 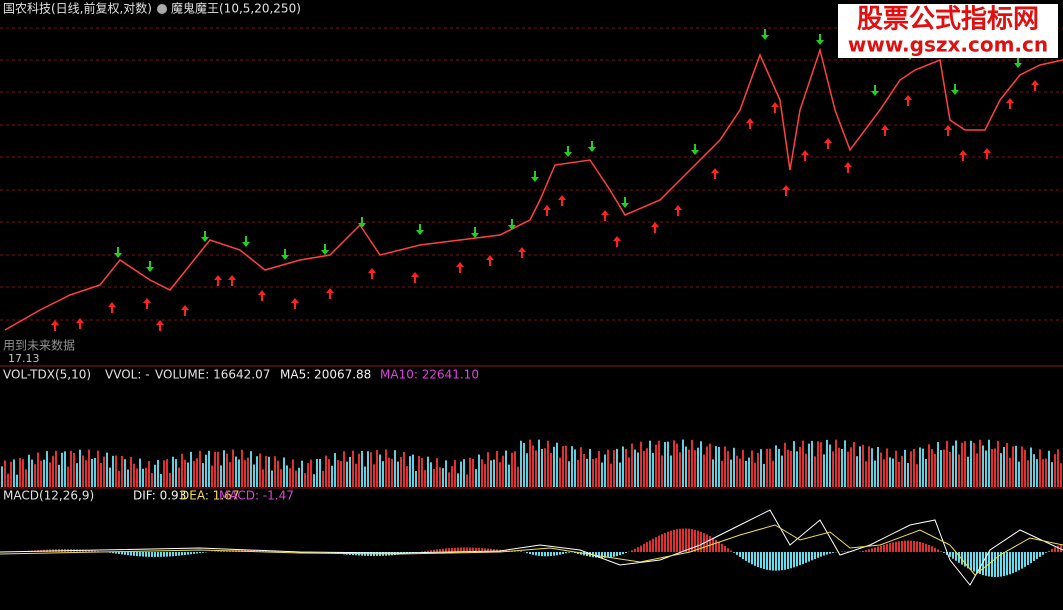 What do you see at coordinates (48, 496) in the screenshot?
I see `macd-name: MACD(12,26,9)` at bounding box center [48, 496].